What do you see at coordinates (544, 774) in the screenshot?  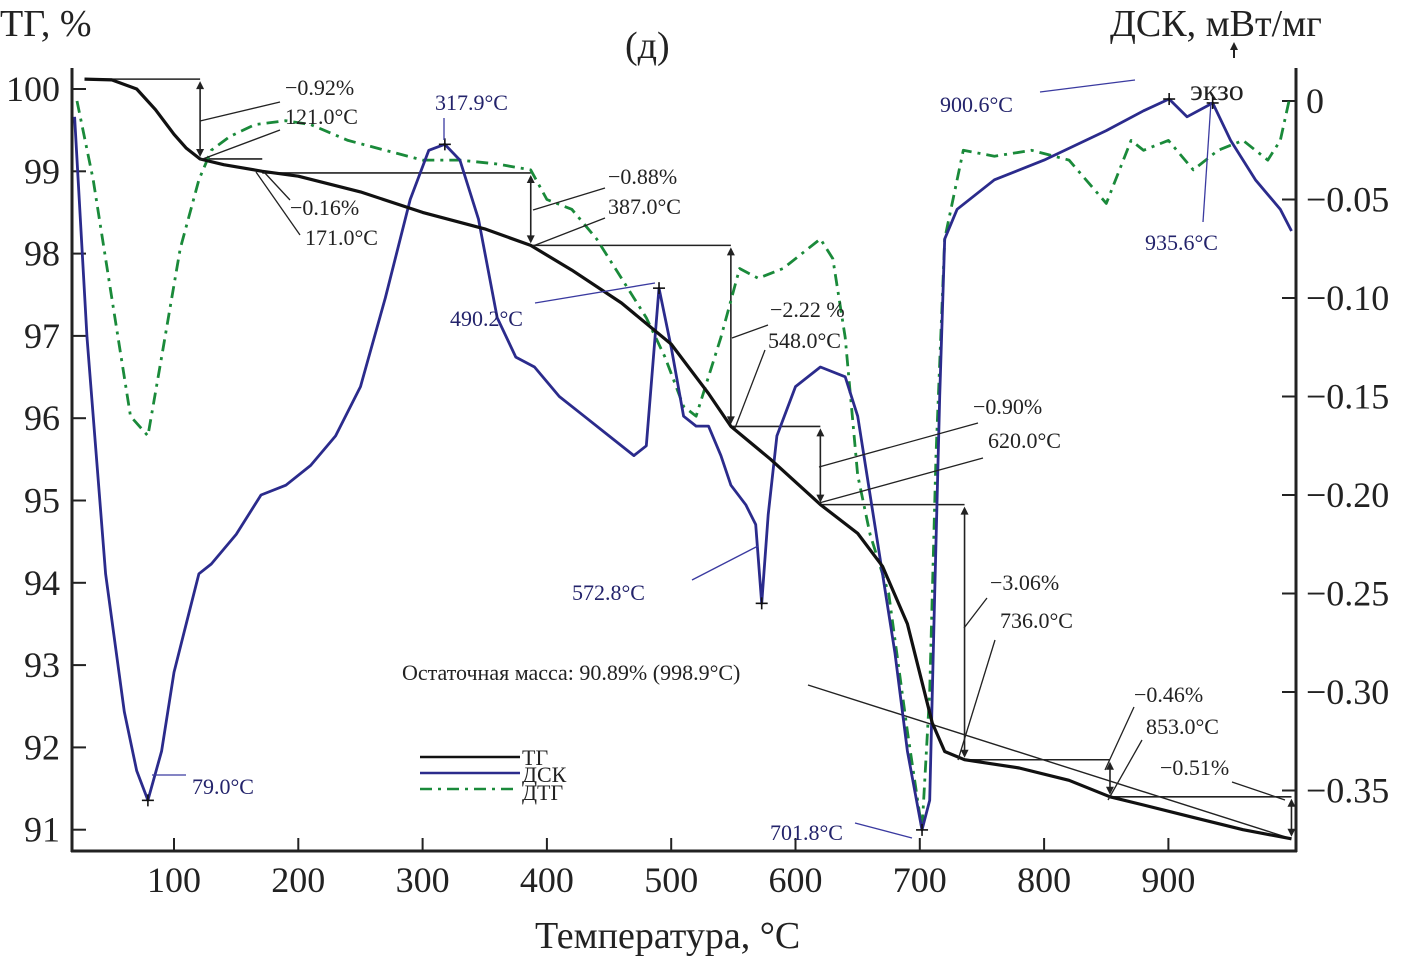 I see `legend-label-dsc: ДСК` at bounding box center [544, 774].